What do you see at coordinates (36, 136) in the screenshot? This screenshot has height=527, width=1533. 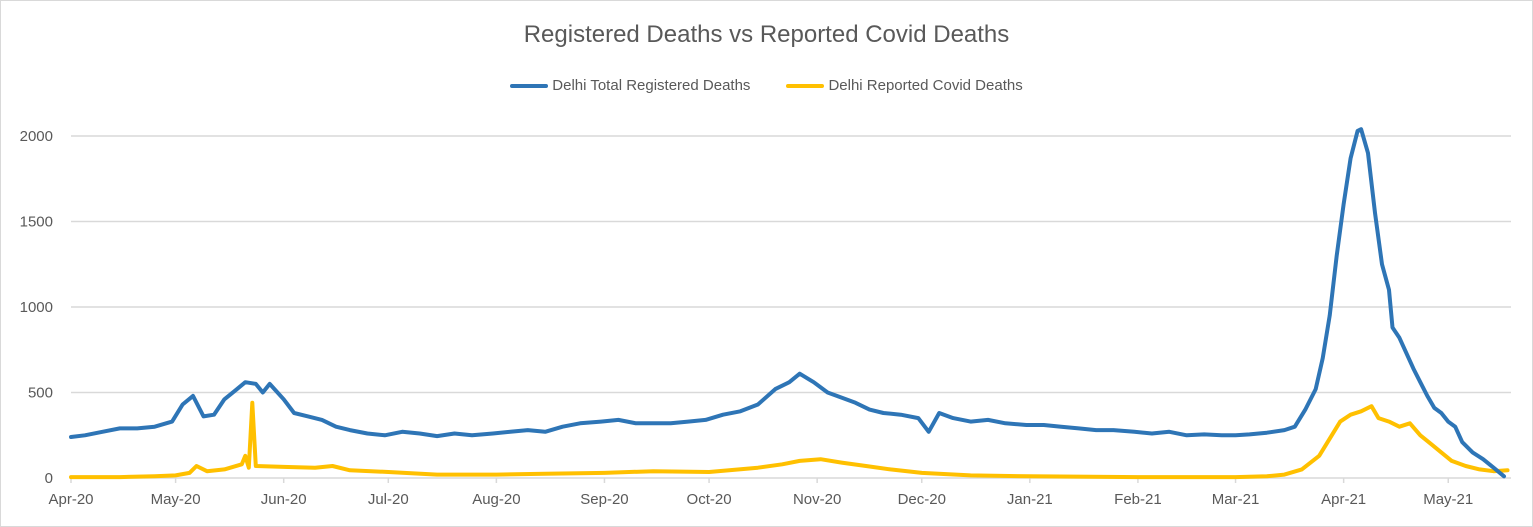 I see `y-tick-label: 2000` at bounding box center [36, 136].